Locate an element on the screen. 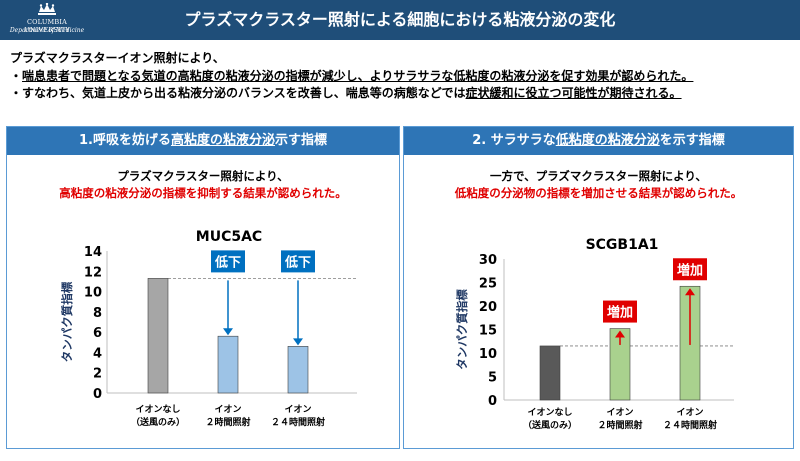 This screenshot has width=800, height=461. logo-department-name: Department of Medicine is located at coordinates (47, 30).